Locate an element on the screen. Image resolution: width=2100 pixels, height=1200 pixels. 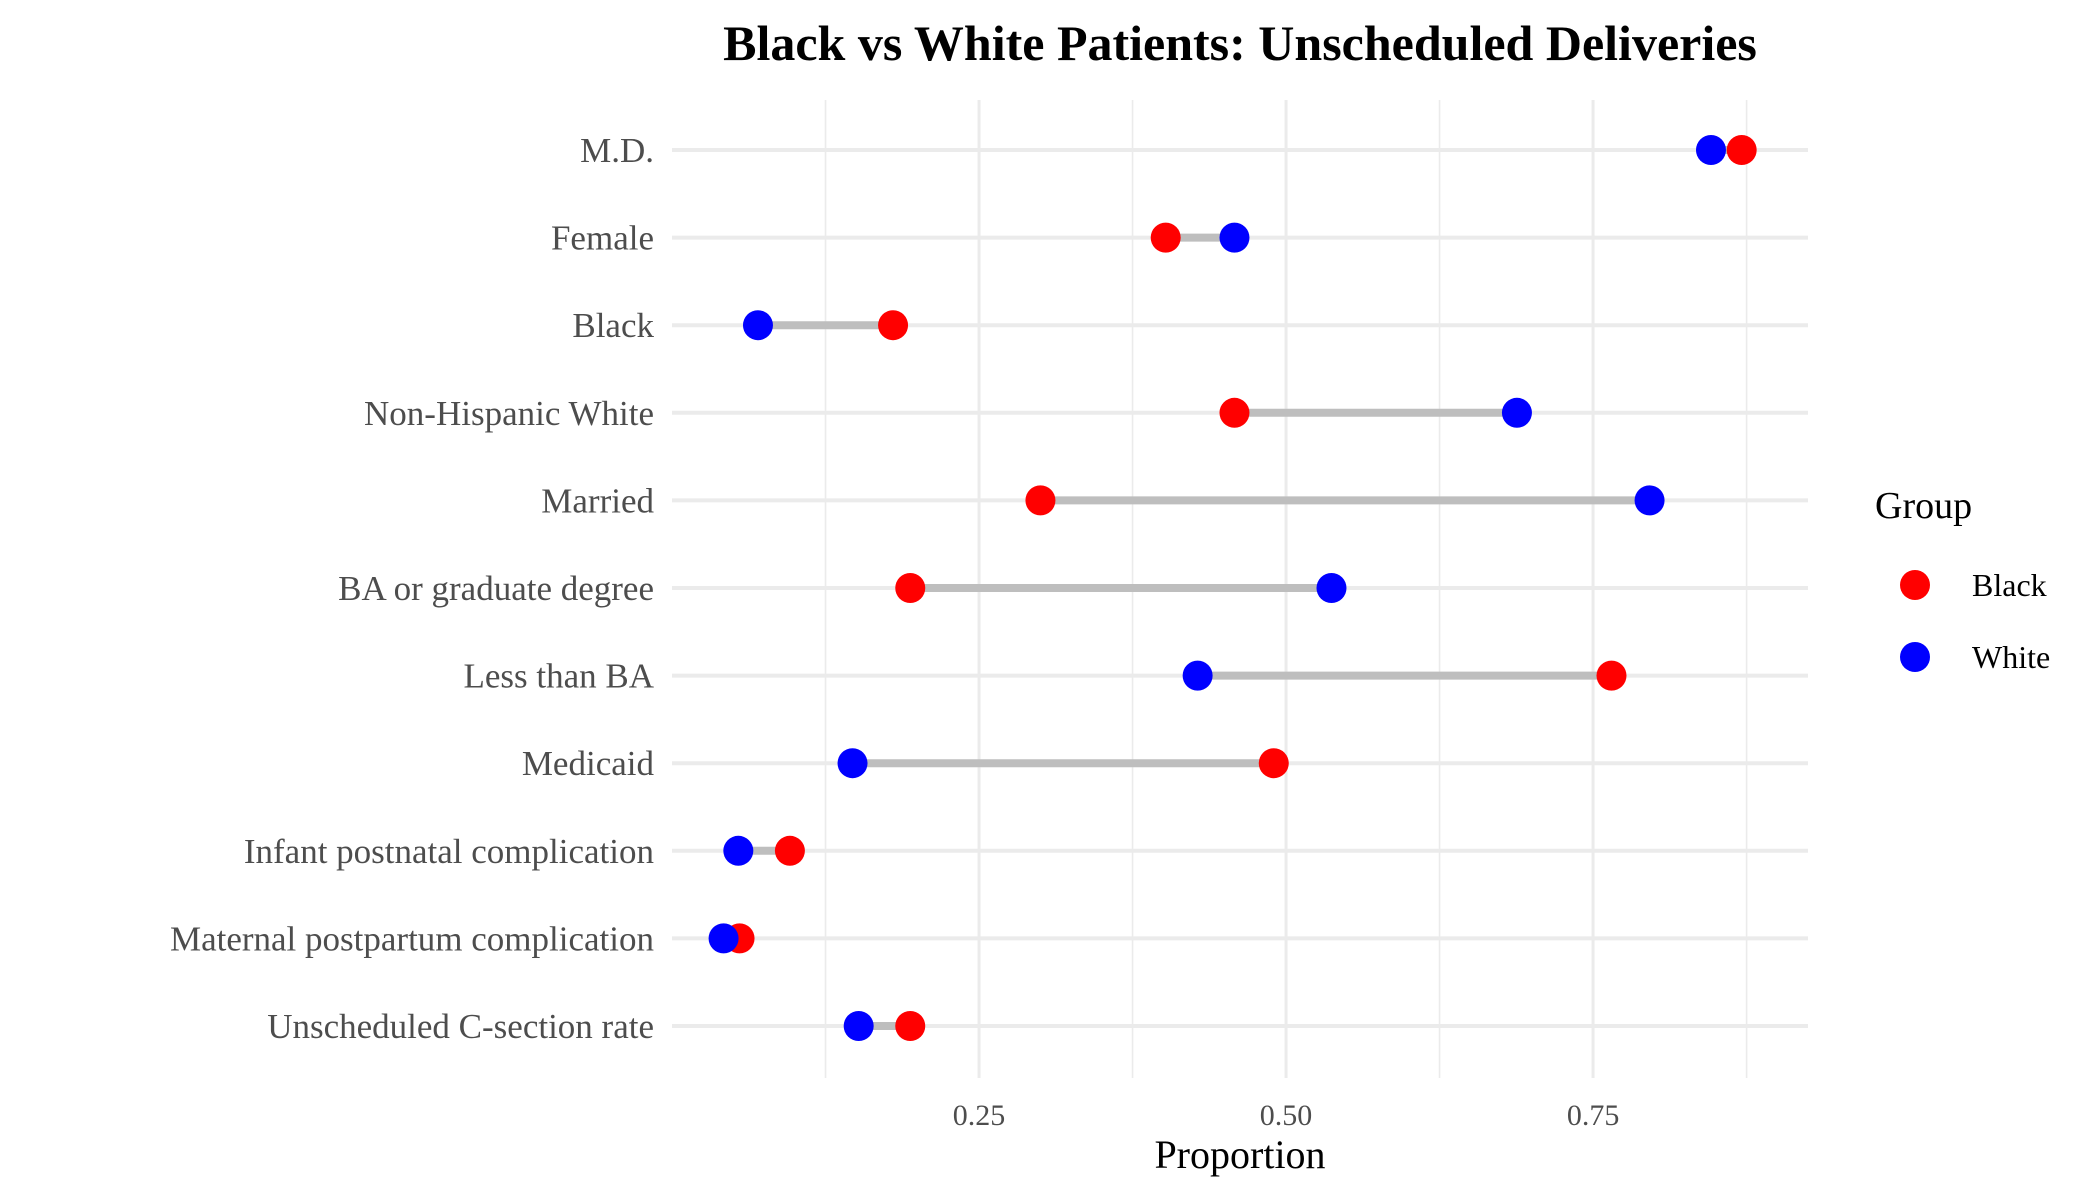
y-label-5: BA or graduate degree is located at coordinates (496, 588).